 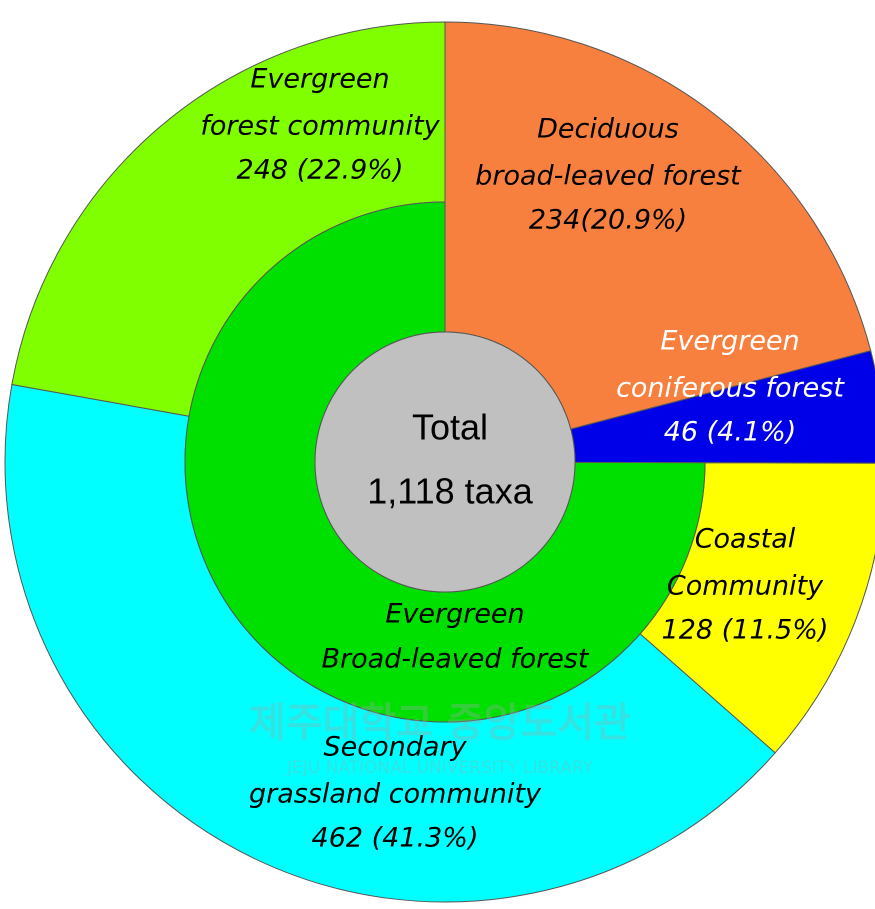 I want to click on segment-label: coniferous forest, so click(x=730, y=388).